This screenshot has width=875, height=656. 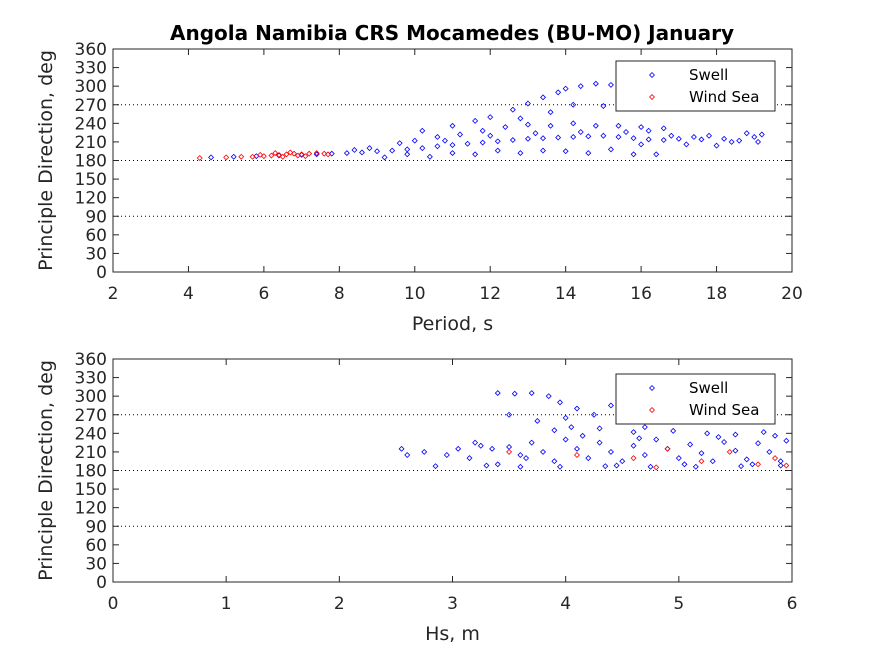 I want to click on x-tick-label: 14, so click(x=566, y=294).